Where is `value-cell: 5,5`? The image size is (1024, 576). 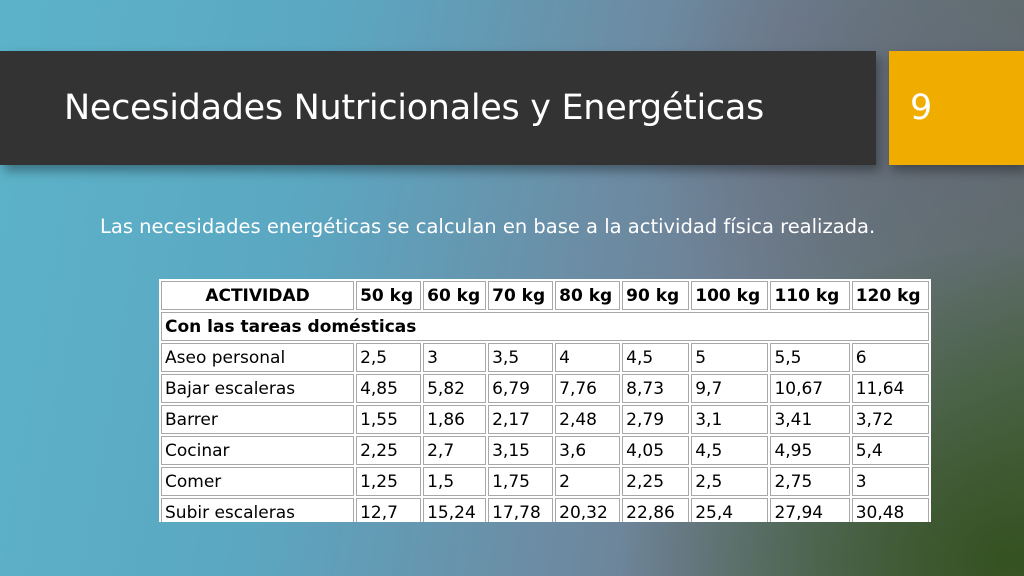 value-cell: 5,5 is located at coordinates (810, 357).